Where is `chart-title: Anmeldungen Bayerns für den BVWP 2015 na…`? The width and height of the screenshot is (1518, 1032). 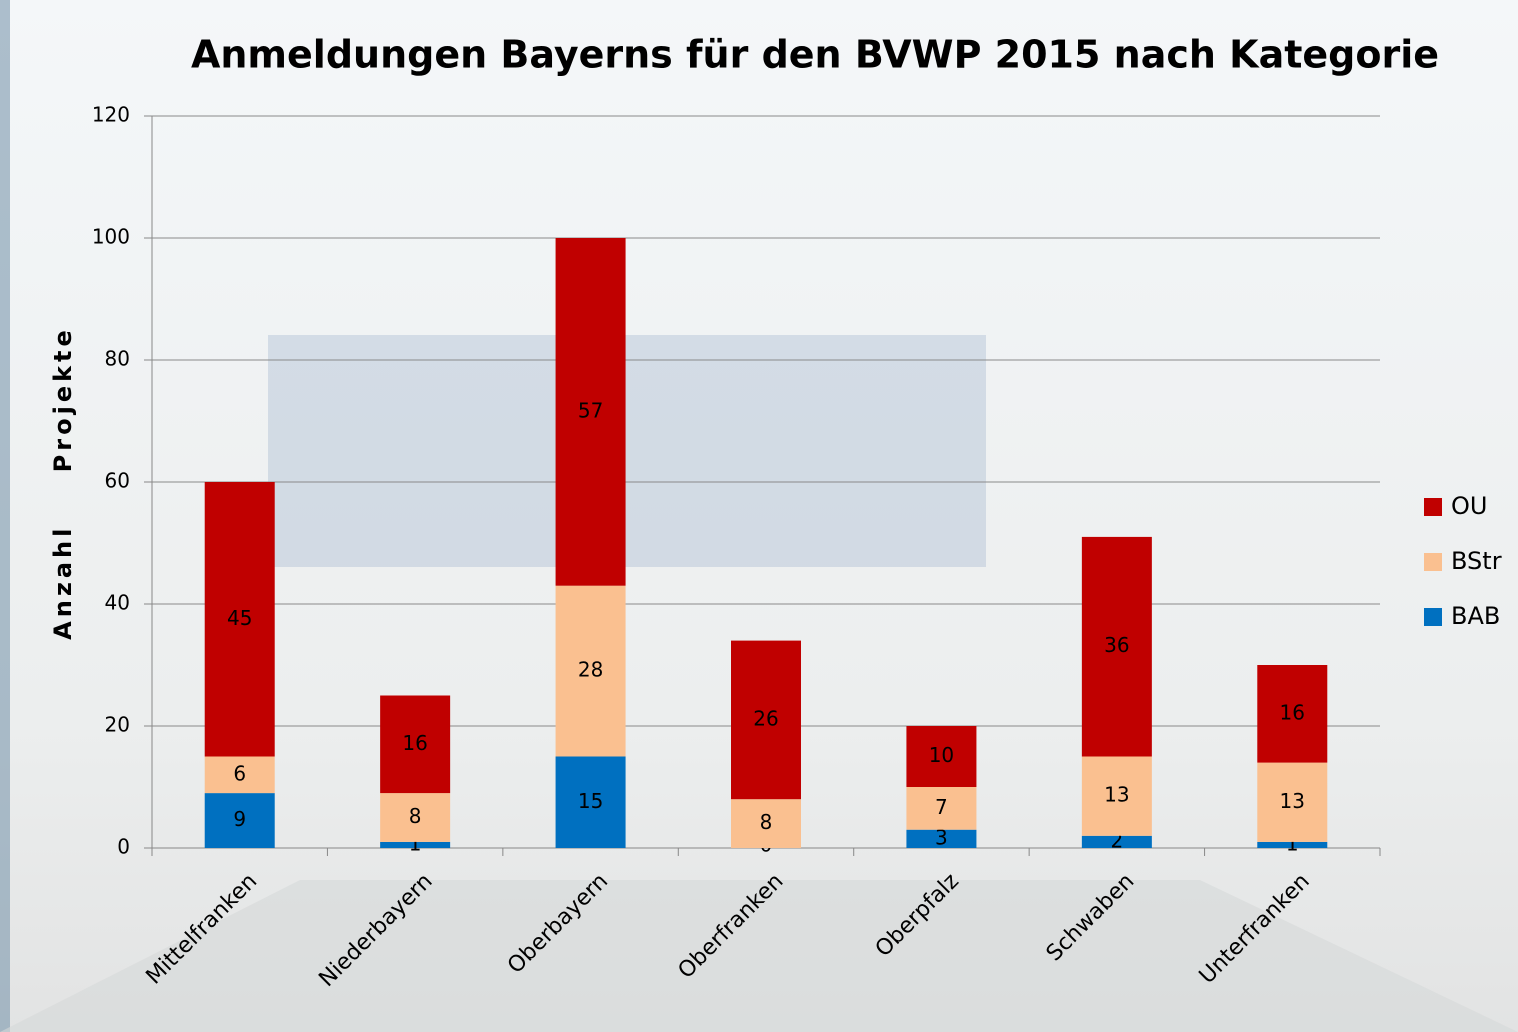
chart-title: Anmeldungen Bayerns für den BVWP 2015 na… is located at coordinates (815, 55).